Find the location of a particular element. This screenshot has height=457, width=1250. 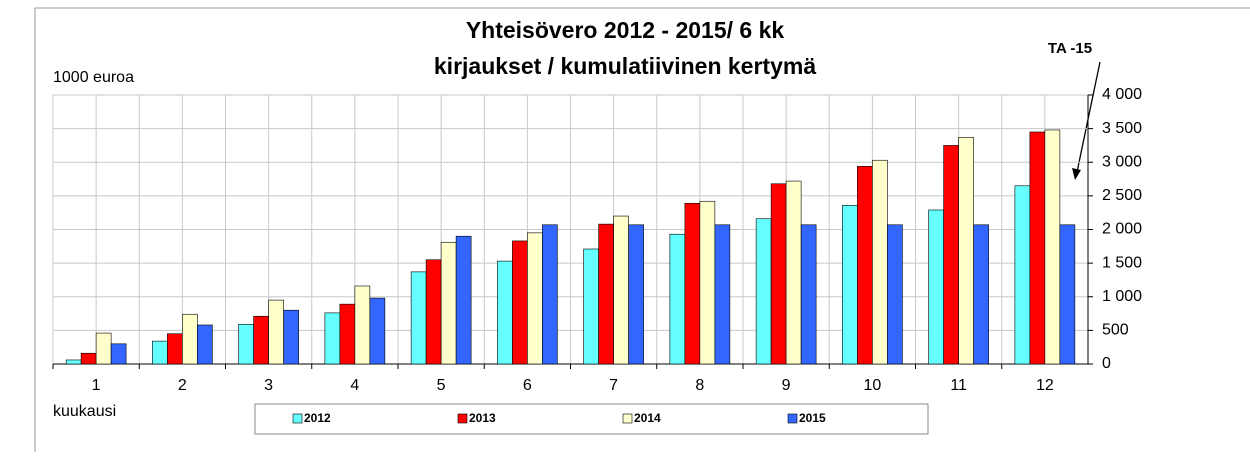

x-tick-label: 3 is located at coordinates (268, 385).